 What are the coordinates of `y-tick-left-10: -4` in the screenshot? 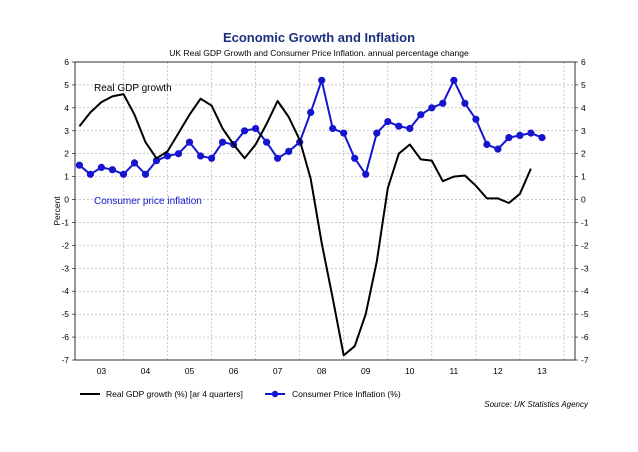 It's located at (65, 291).